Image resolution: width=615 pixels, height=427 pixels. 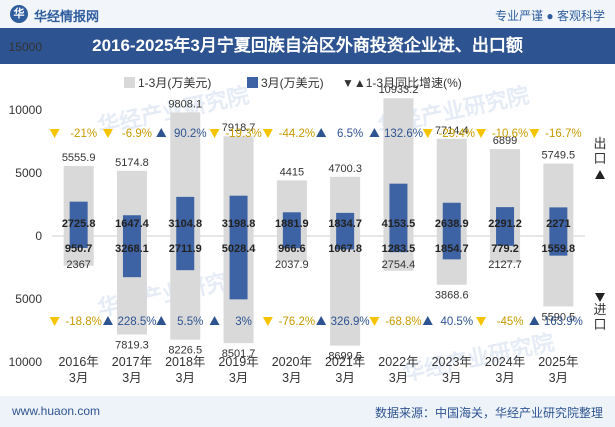 What do you see at coordinates (79, 224) in the screenshot?
I see `export-monthly-label: 2725.8` at bounding box center [79, 224].